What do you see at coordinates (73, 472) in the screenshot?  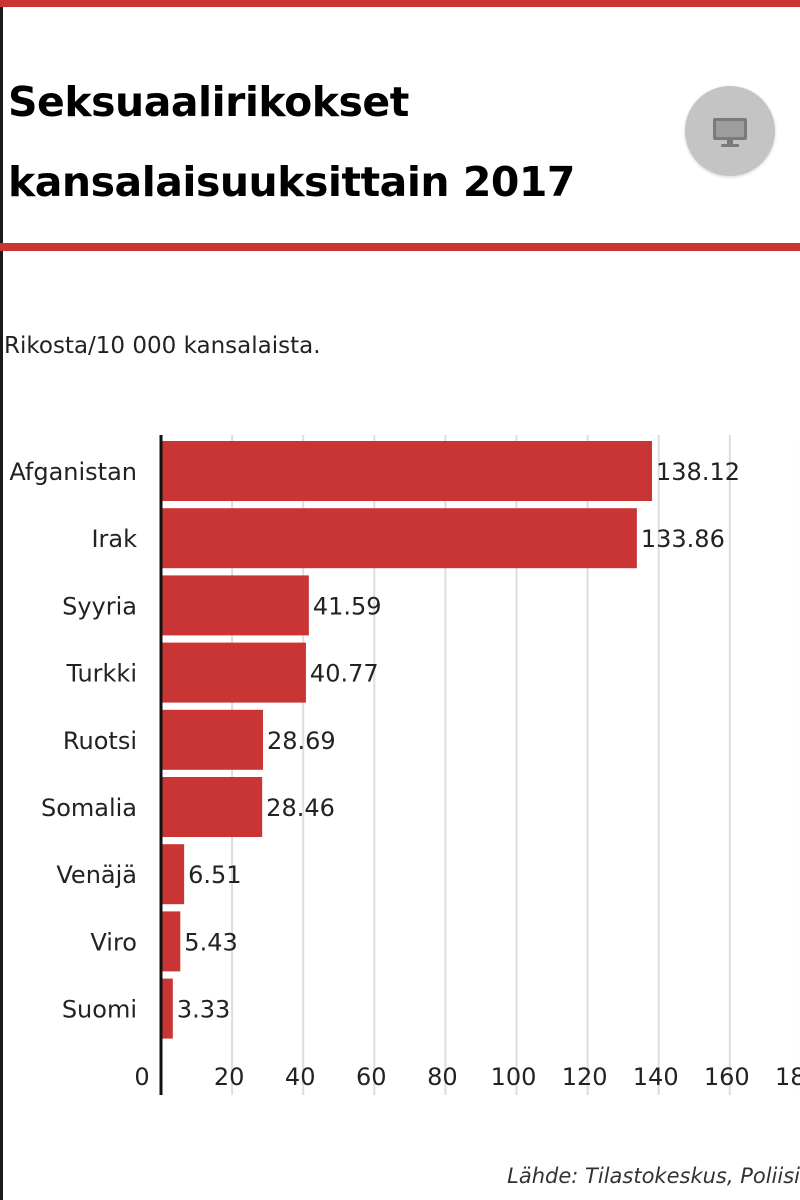 I see `category-label: Afganistan` at bounding box center [73, 472].